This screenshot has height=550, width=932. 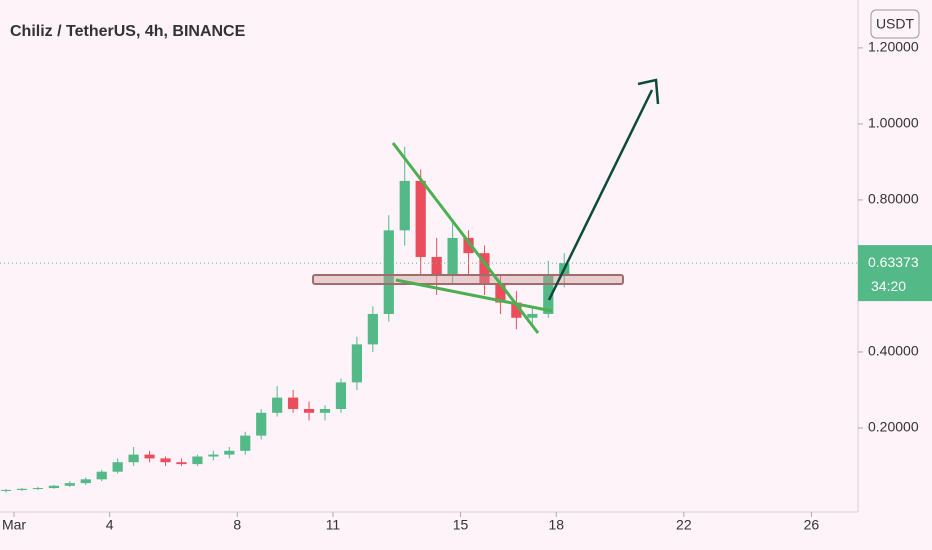 I want to click on y-tick-label: 0.80000, so click(x=893, y=199).